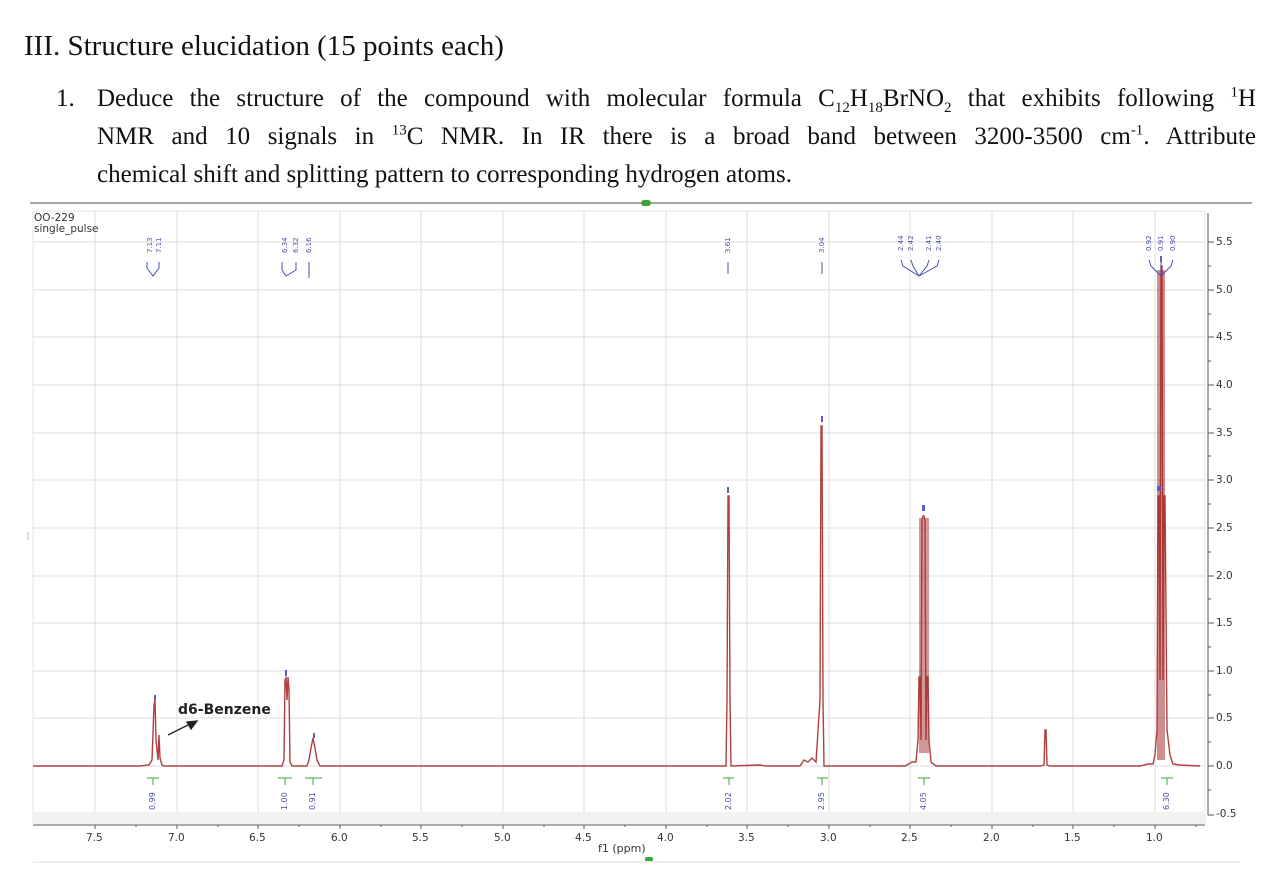 The image size is (1280, 882). Describe the element at coordinates (1173, 243) in the screenshot. I see `peak-label: 0.90` at that location.